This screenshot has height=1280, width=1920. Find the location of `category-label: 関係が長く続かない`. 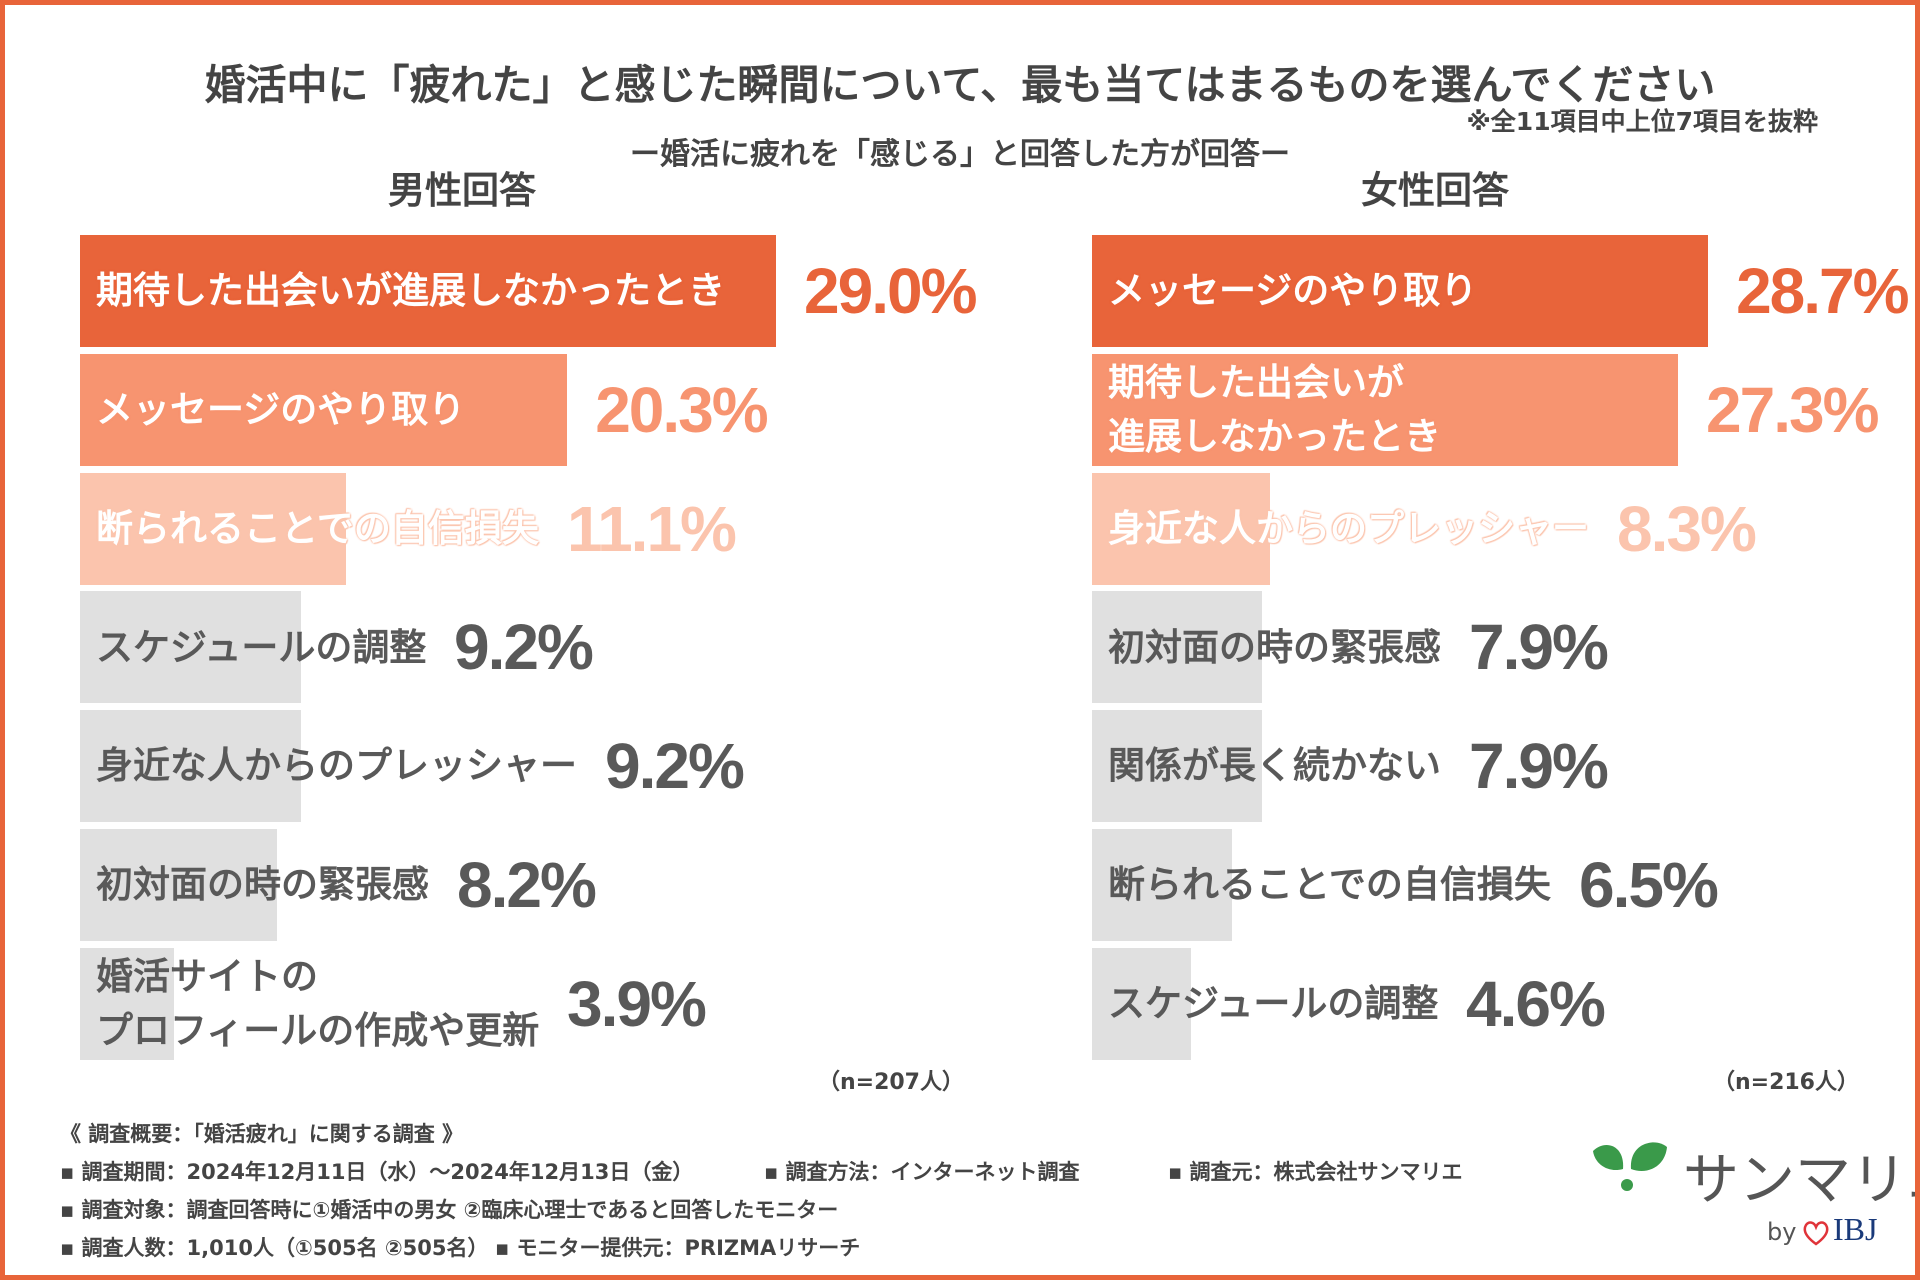

category-label: 関係が長く続かない is located at coordinates (1274, 766).